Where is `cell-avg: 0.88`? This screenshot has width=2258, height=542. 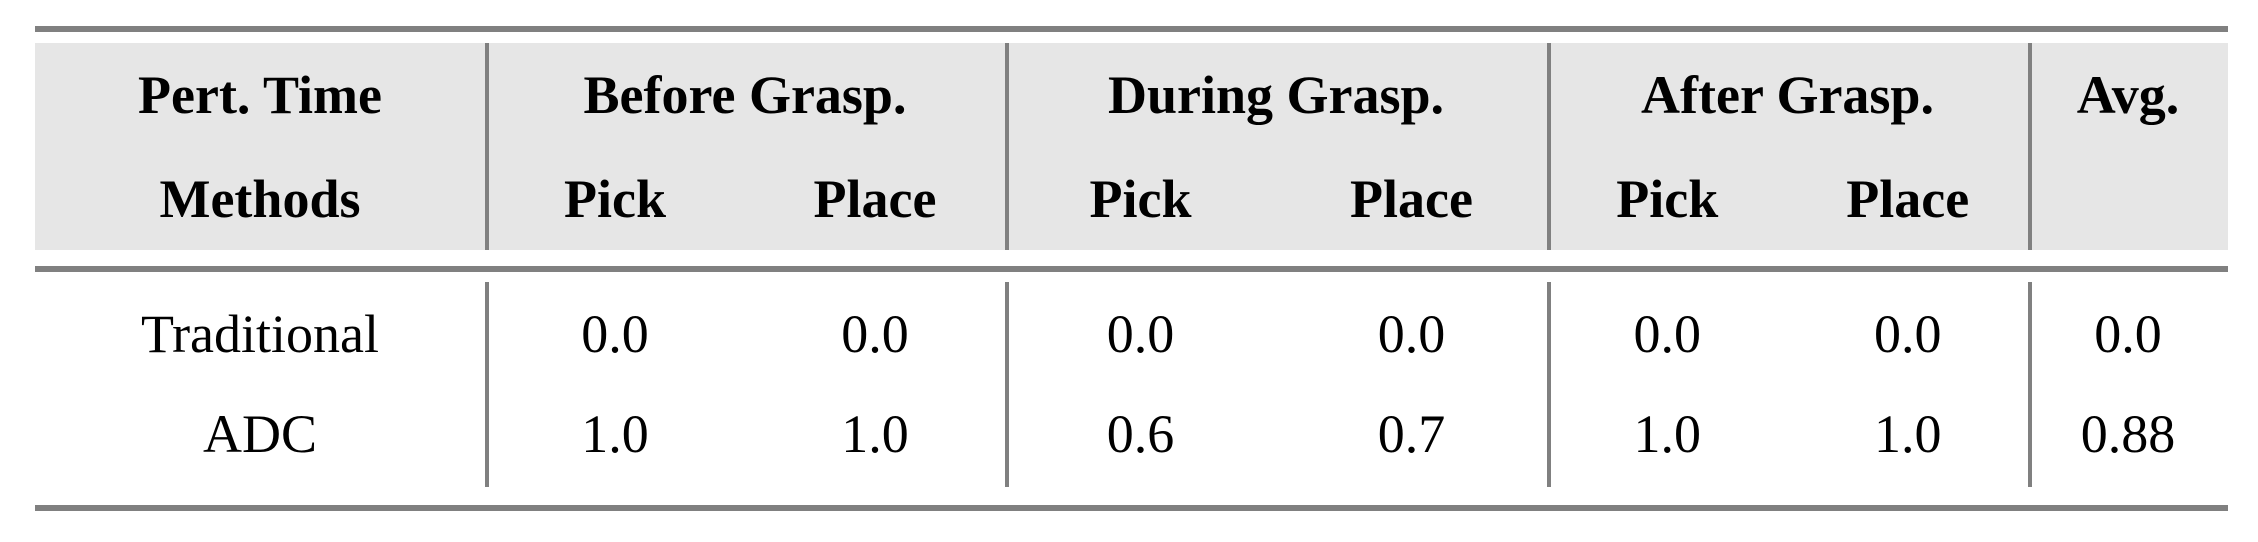 cell-avg: 0.88 is located at coordinates (2128, 434).